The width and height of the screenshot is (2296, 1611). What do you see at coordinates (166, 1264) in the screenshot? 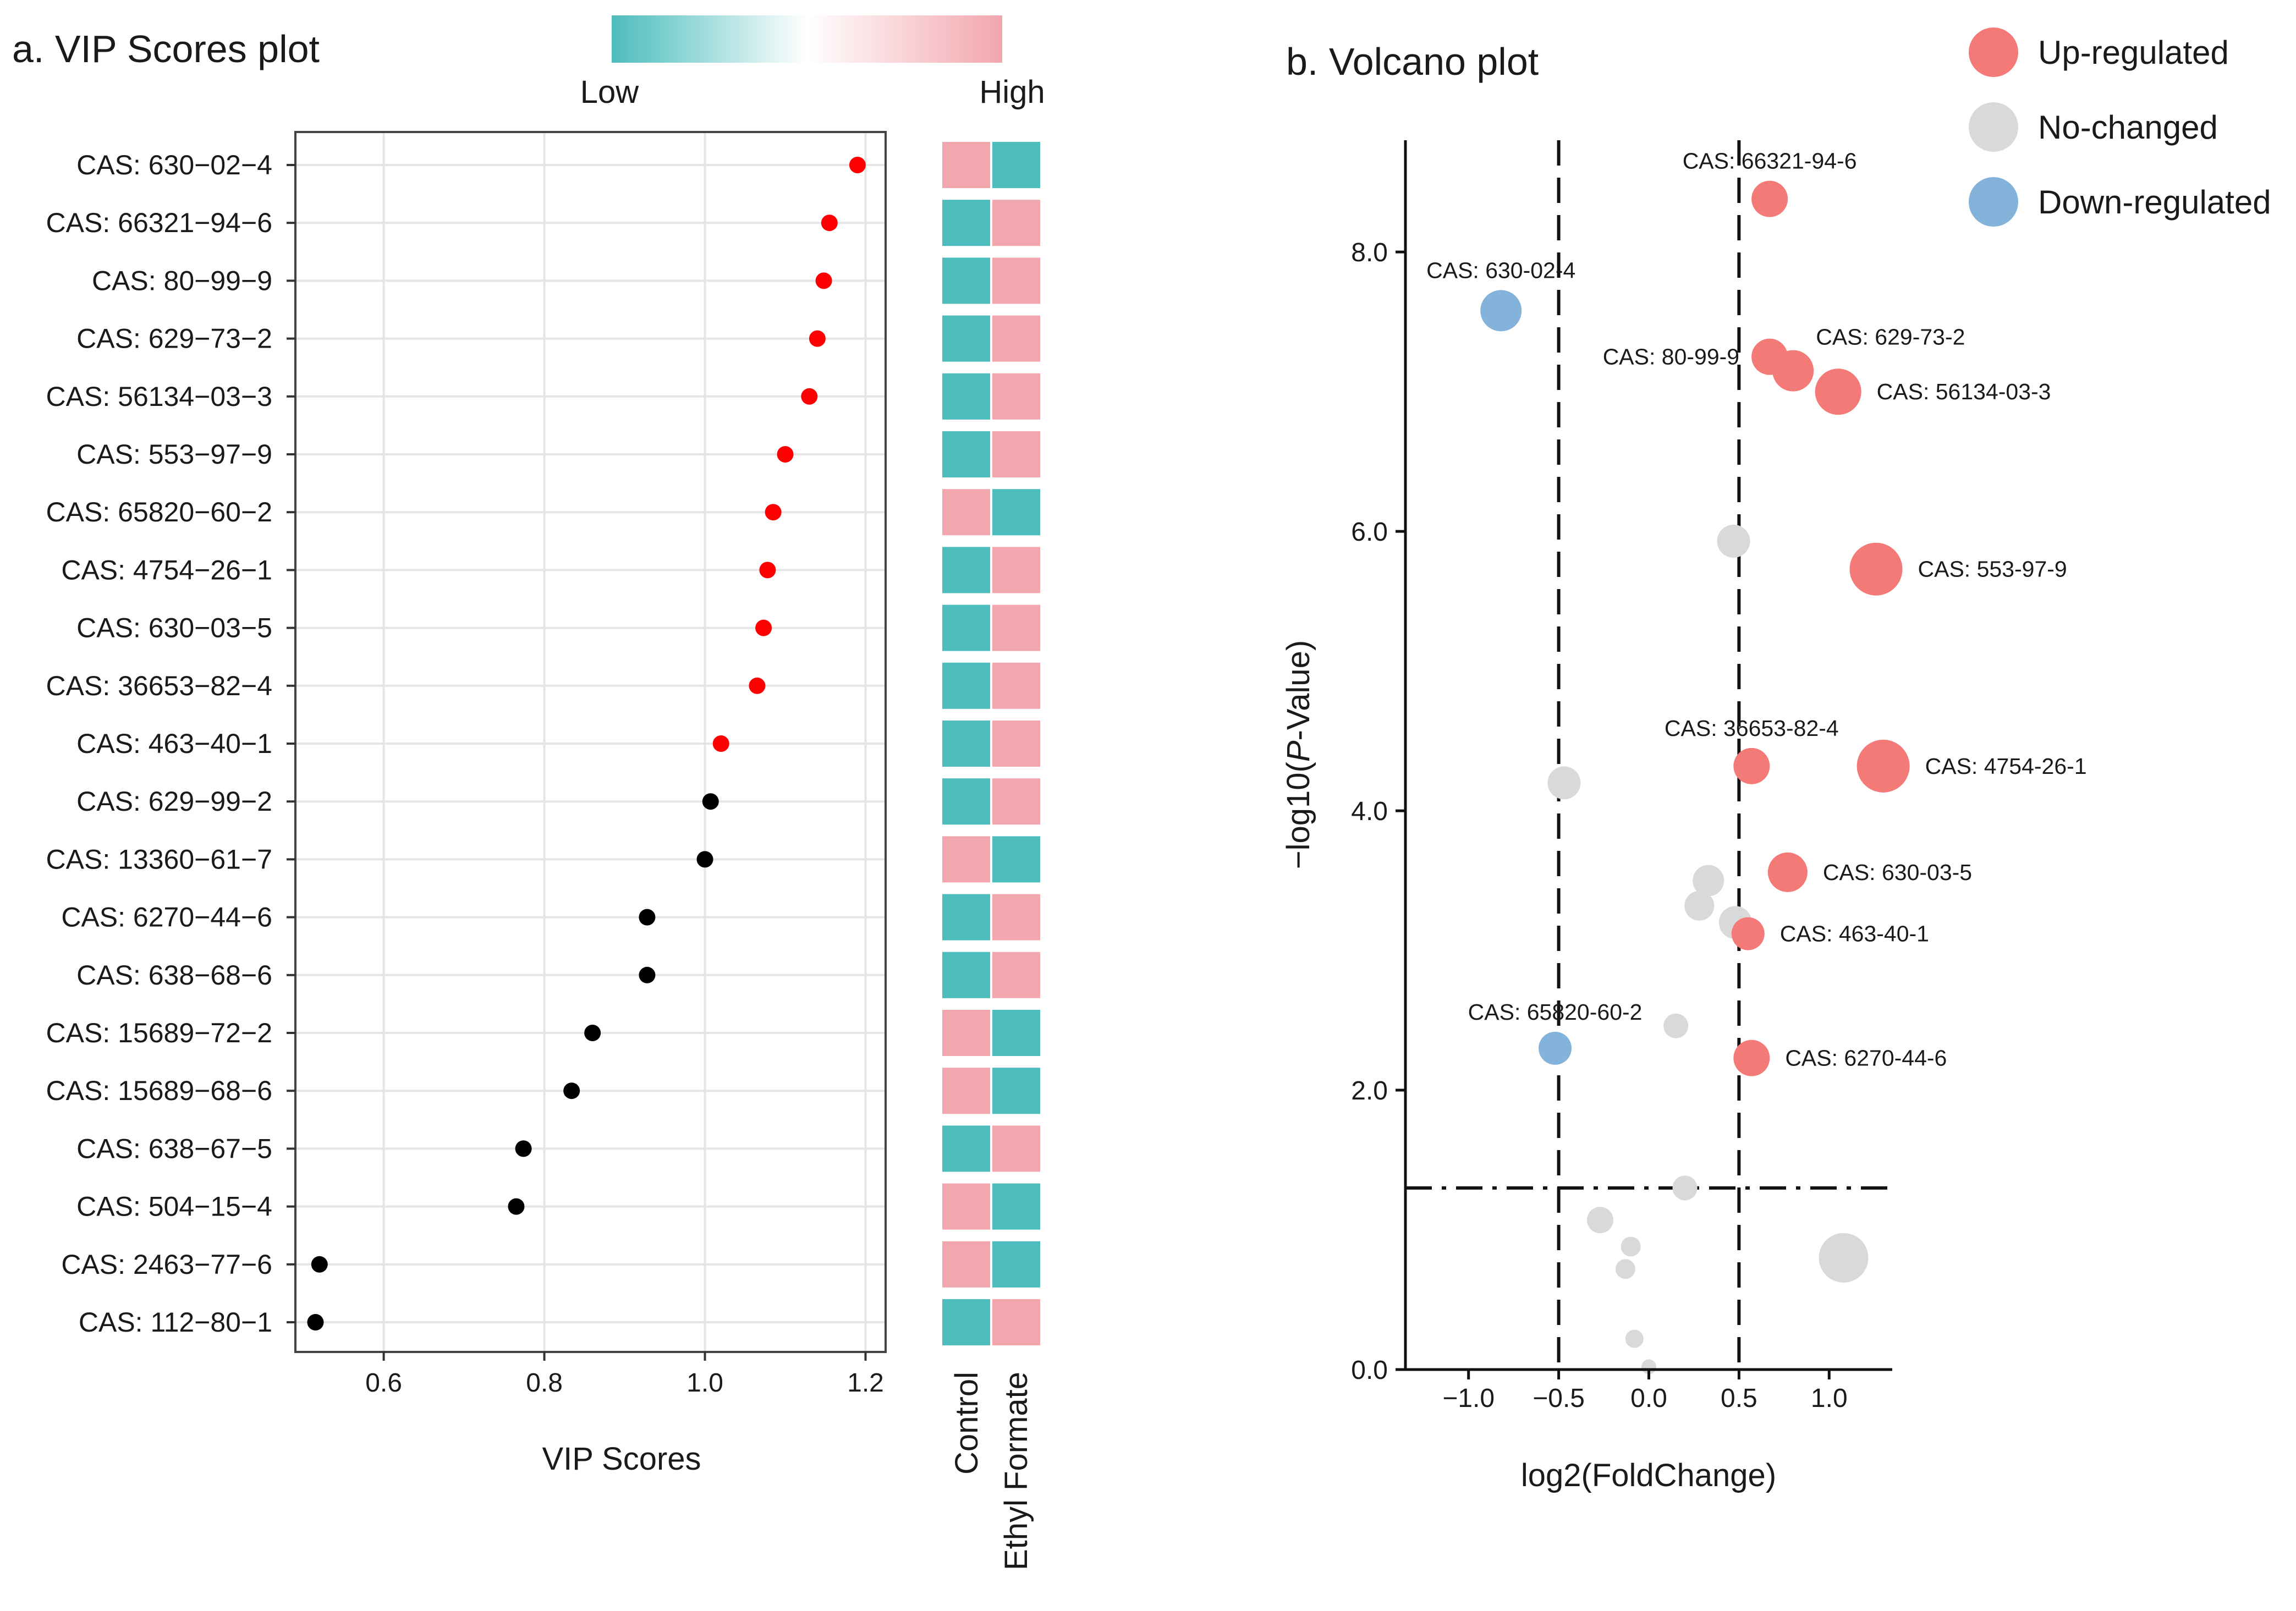
I see `vip-row-label: CAS: 2463−77−6` at bounding box center [166, 1264].